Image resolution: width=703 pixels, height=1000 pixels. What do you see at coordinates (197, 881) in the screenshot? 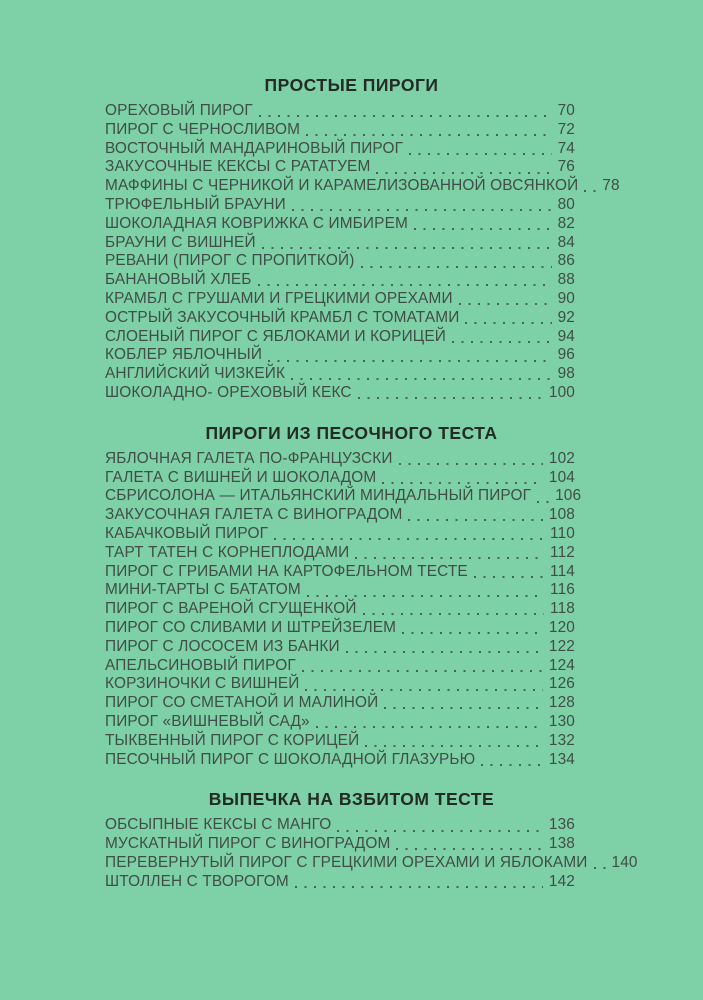
I see `entry-title: ШТОЛЛЕН С ТВОРОГОМ` at bounding box center [197, 881].